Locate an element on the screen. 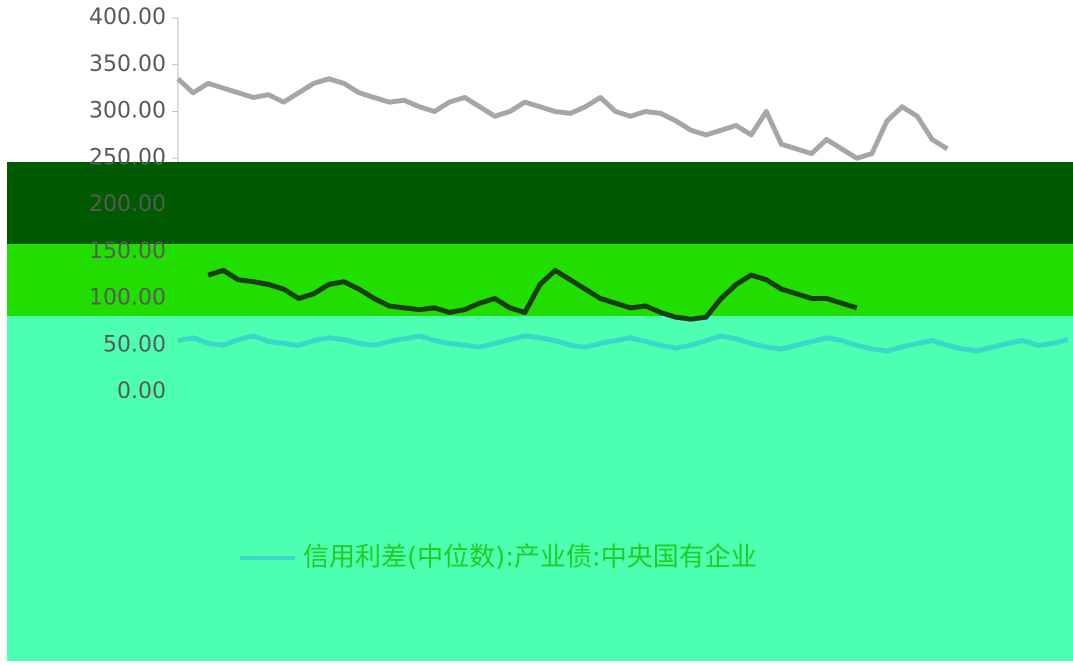 The width and height of the screenshot is (1073, 665). y-tick-label: 250.00 is located at coordinates (127, 157).